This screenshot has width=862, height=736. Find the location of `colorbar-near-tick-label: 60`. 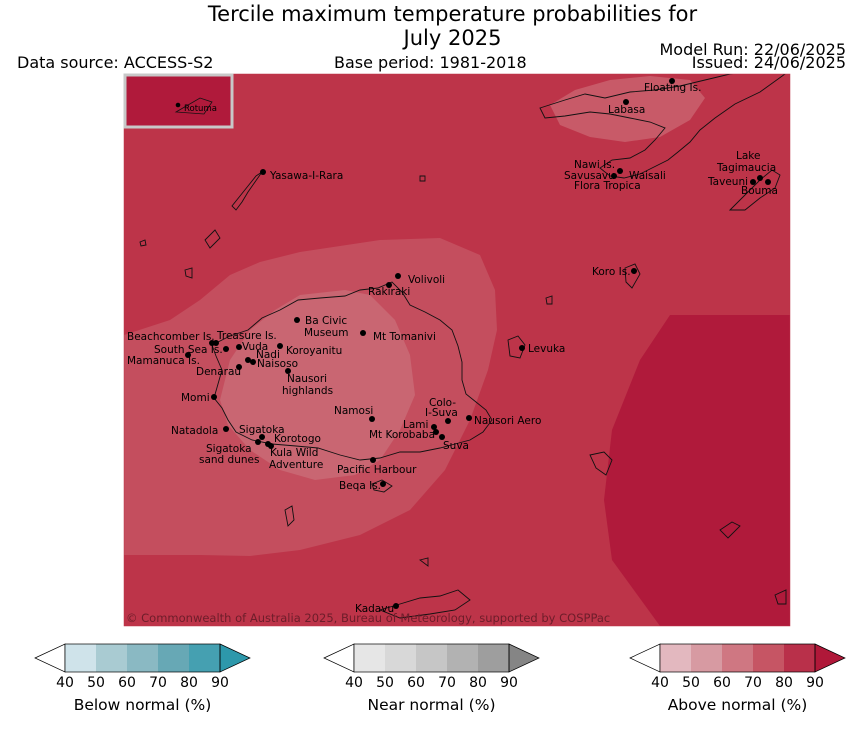

colorbar-near-tick-label: 60 is located at coordinates (416, 683).